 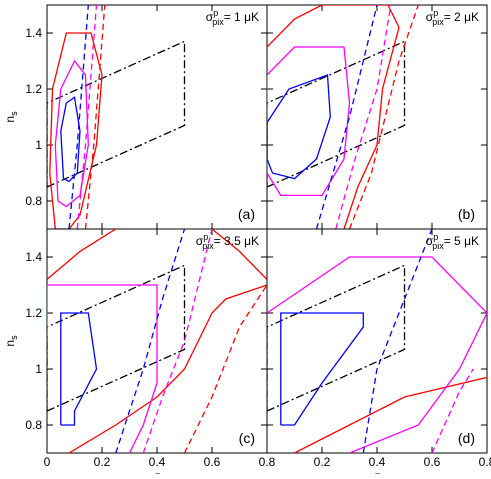 What do you see at coordinates (247, 438) in the screenshot?
I see `panel-label: (c)` at bounding box center [247, 438].